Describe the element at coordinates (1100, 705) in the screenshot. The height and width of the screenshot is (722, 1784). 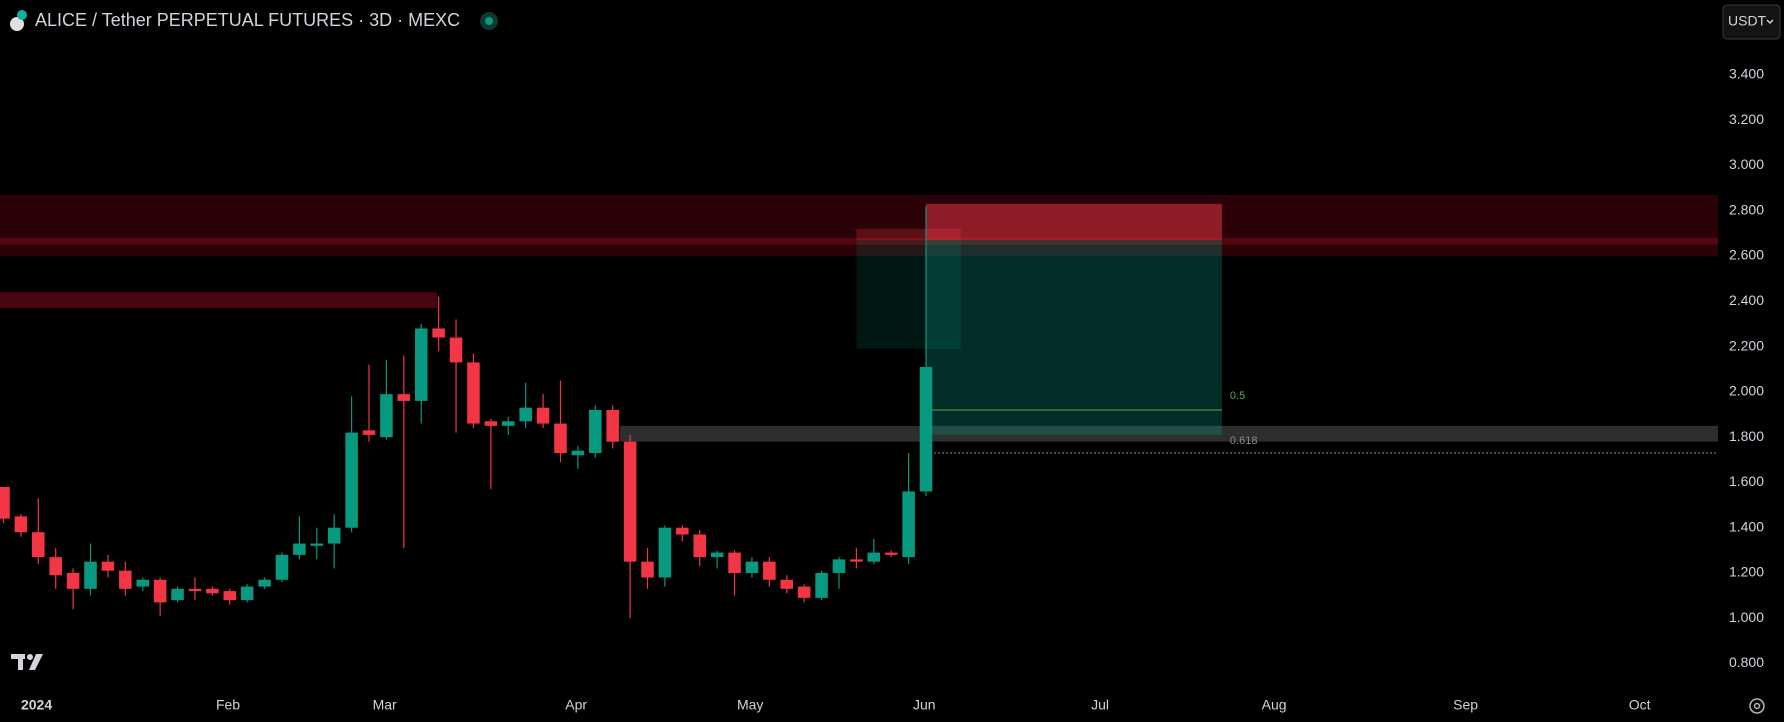
I see `x-tick-label: Jul` at that location.